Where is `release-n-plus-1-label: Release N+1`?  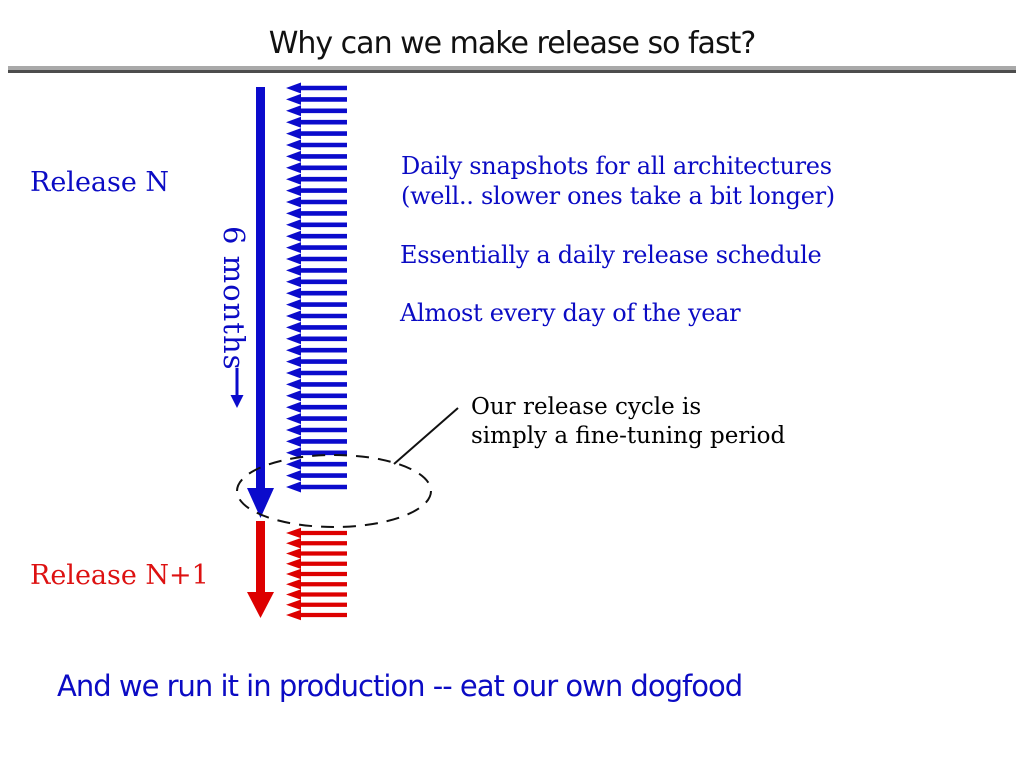
release-n-plus-1-label: Release N+1 is located at coordinates (119, 575).